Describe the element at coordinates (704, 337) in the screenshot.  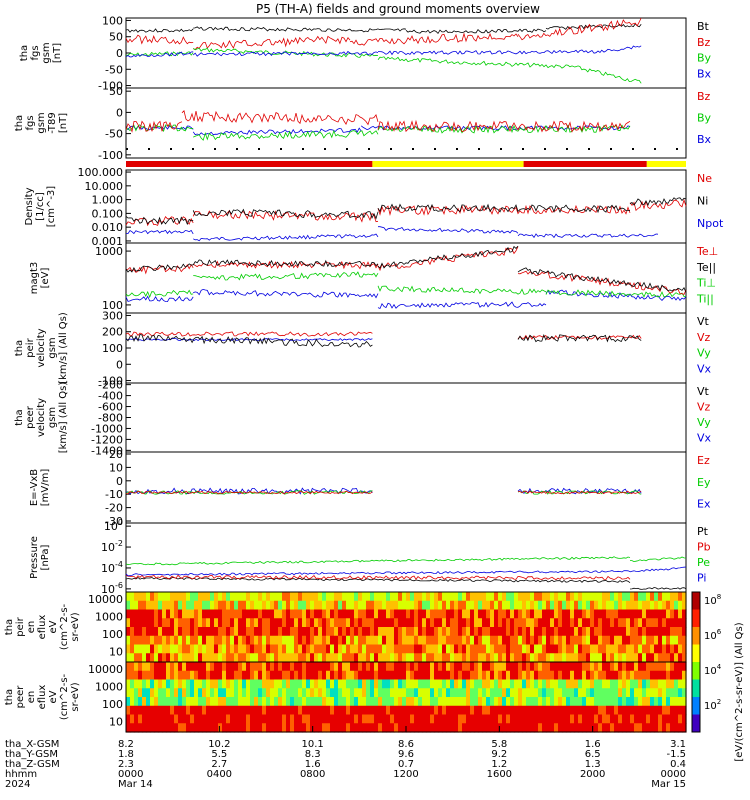
I see `legend-Vz: Vz` at that location.